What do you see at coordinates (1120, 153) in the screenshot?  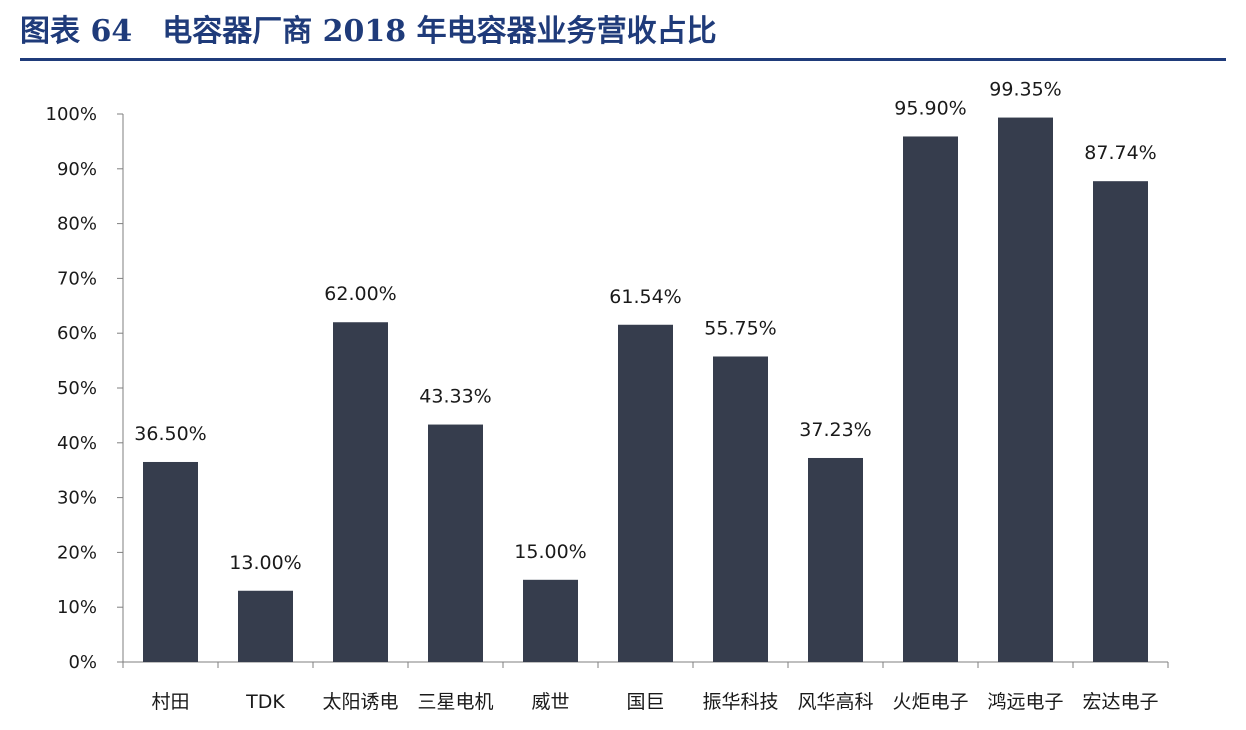 I see `bar-value-label: 87.74%` at bounding box center [1120, 153].